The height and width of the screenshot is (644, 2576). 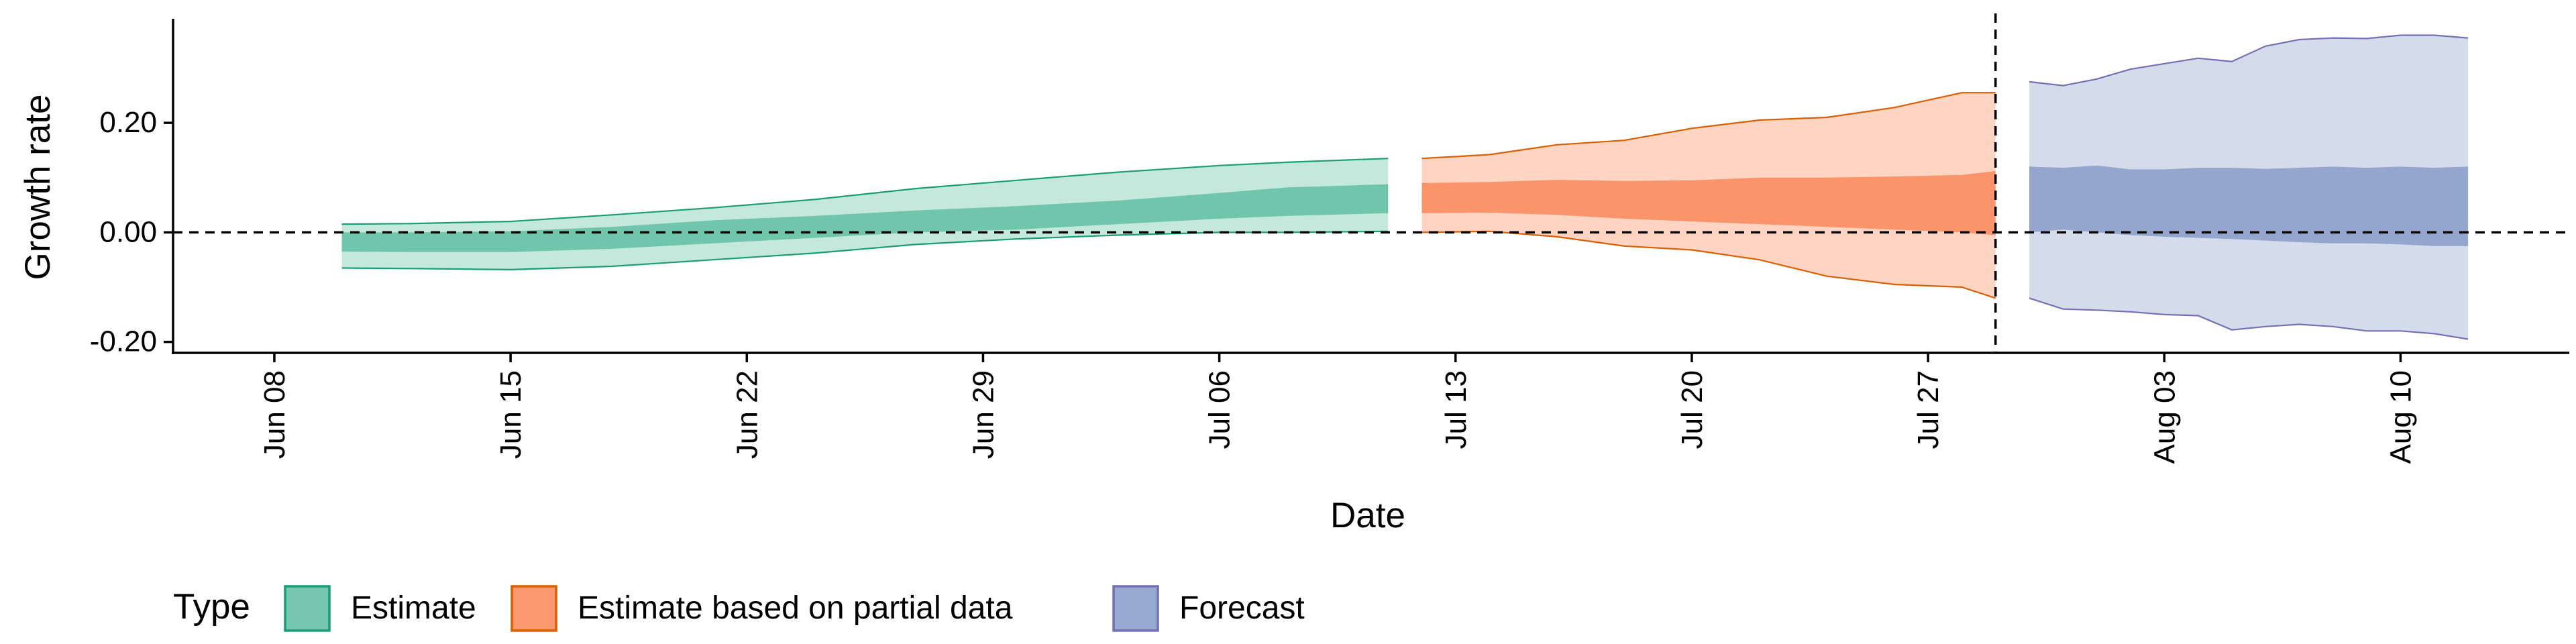 What do you see at coordinates (1456, 409) in the screenshot?
I see `x-tick-label: Jul 13` at bounding box center [1456, 409].